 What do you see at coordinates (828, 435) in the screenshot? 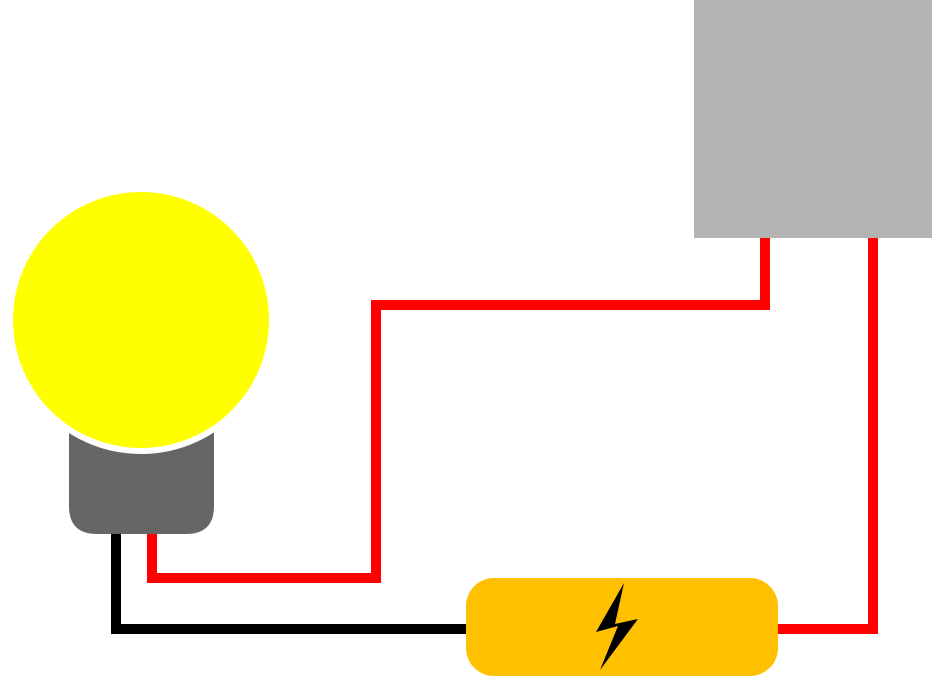
I see `wire-switch-to-battery` at bounding box center [828, 435].